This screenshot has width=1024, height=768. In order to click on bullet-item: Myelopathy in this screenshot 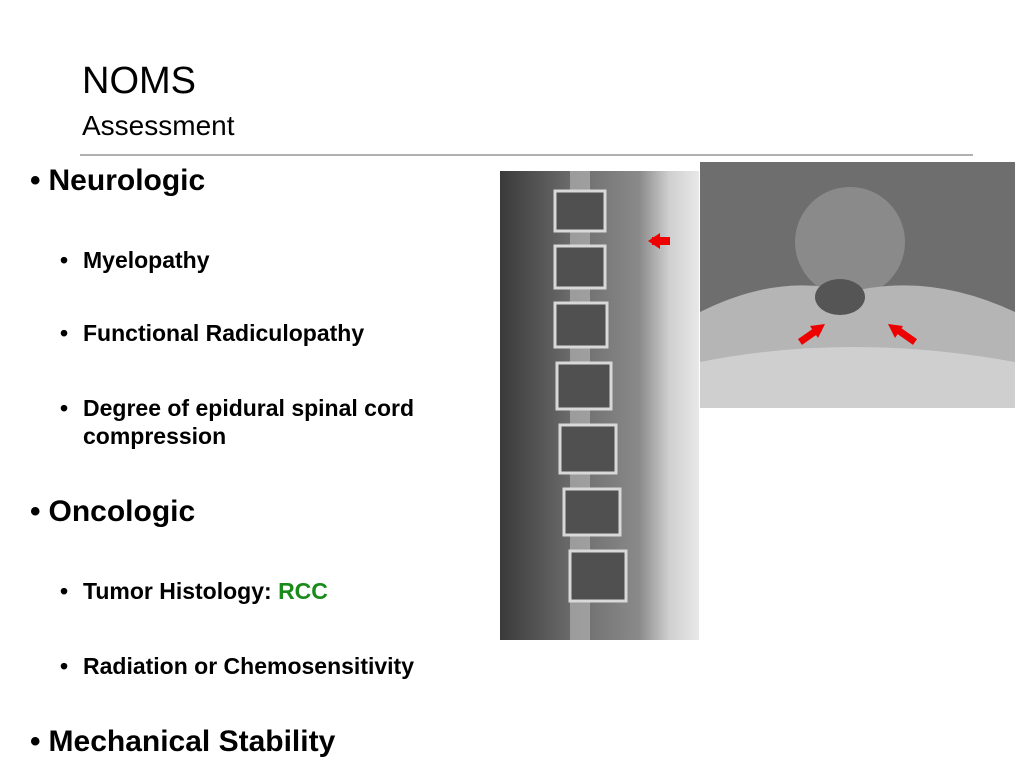, I will do `click(286, 260)`.